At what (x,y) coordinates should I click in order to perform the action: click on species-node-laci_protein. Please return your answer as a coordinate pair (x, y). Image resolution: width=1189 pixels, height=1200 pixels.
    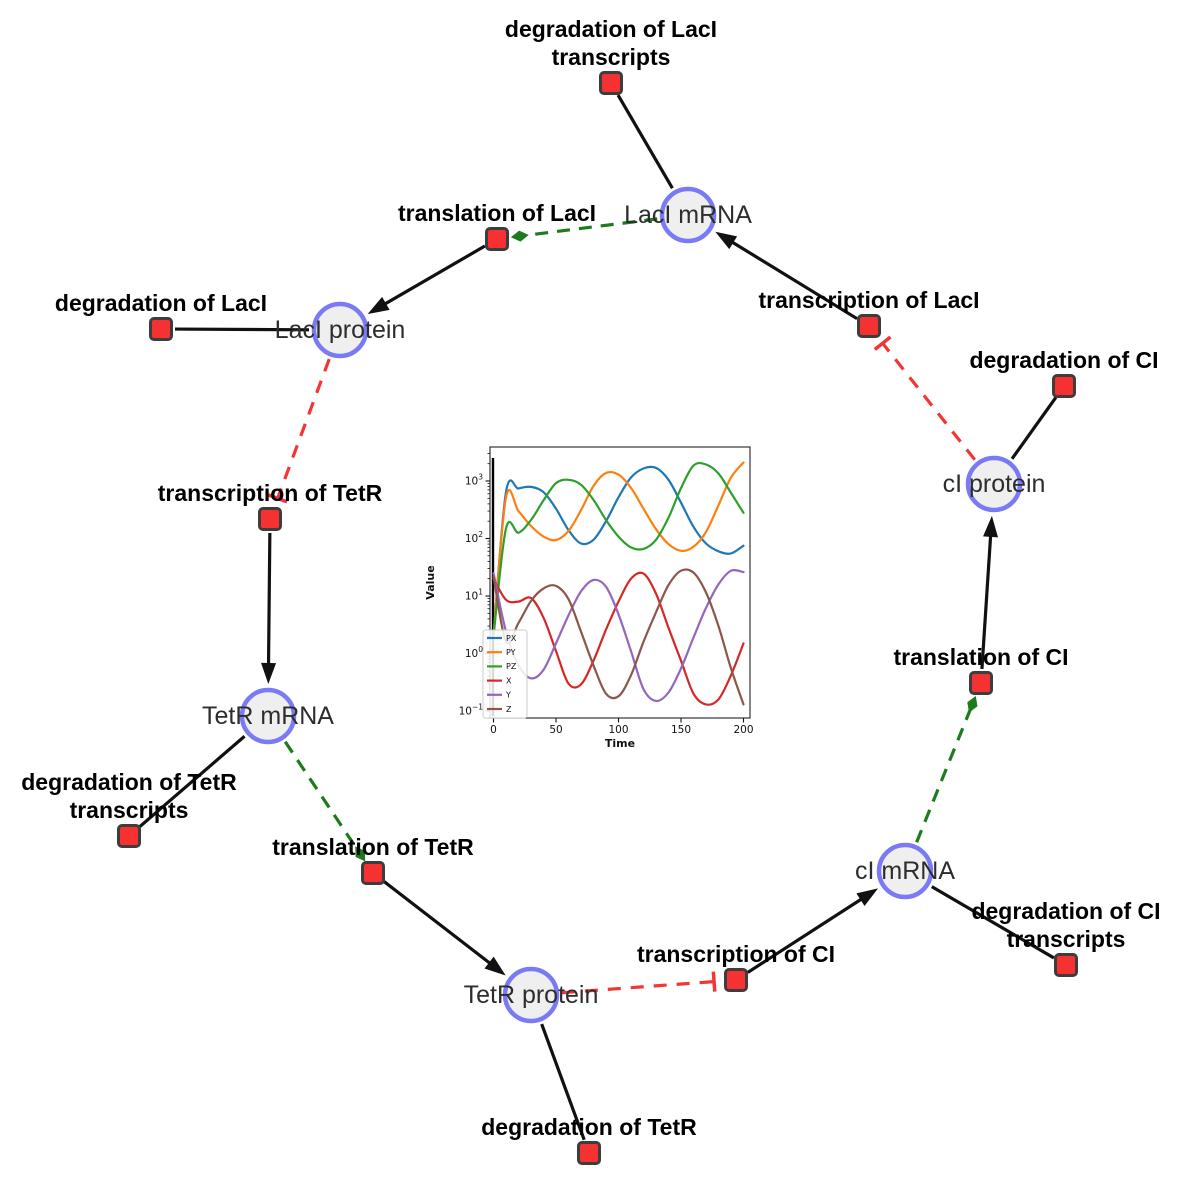
    Looking at the image, I should click on (340, 330).